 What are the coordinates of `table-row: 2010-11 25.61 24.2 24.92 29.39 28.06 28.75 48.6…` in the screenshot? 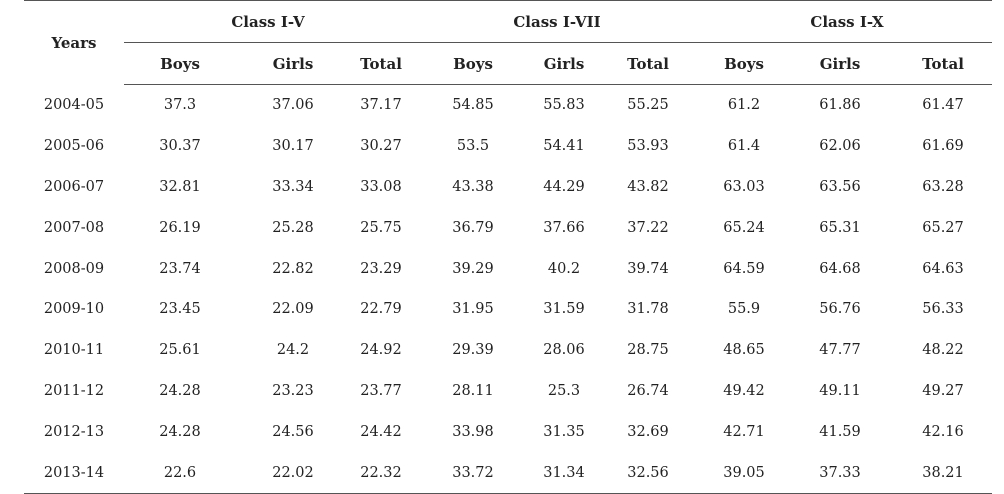 It's located at (508, 350).